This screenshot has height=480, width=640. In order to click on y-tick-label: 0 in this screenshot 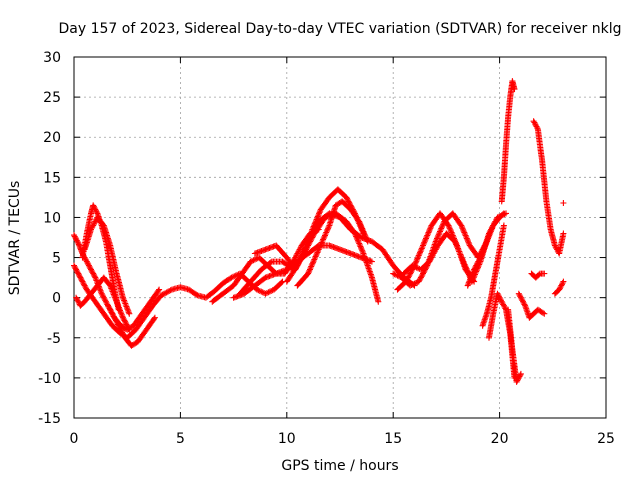, I will do `click(56, 299)`.